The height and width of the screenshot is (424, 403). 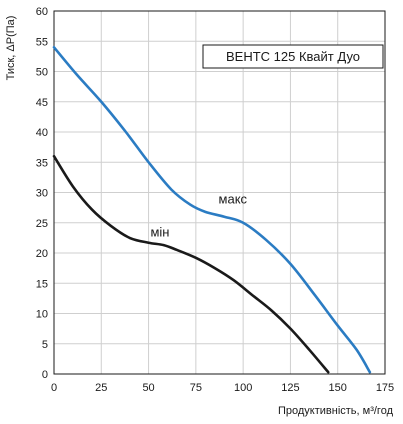 I want to click on x-axis-label: Продуктивність, м³/год, so click(x=336, y=411).